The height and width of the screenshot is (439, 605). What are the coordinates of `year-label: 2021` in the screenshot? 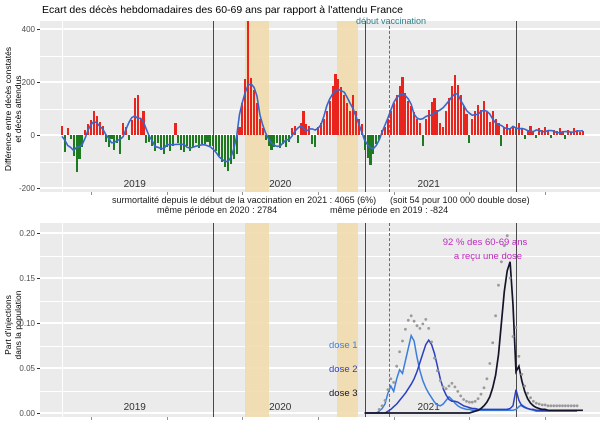 It's located at (428, 407).